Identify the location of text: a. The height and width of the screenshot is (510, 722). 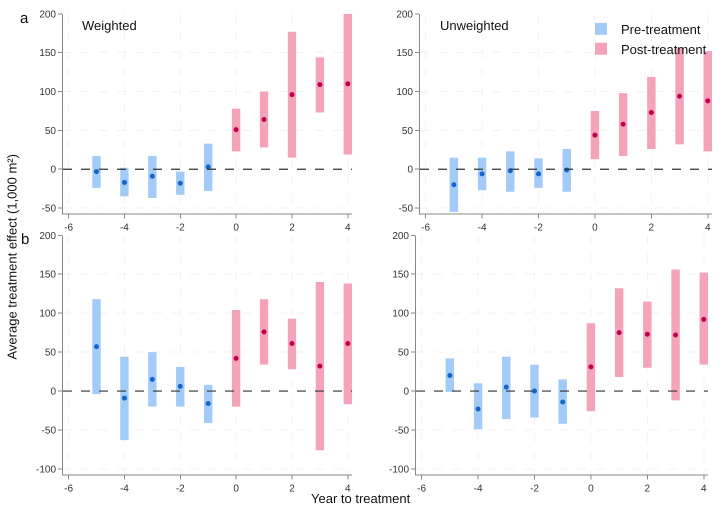
(24, 18).